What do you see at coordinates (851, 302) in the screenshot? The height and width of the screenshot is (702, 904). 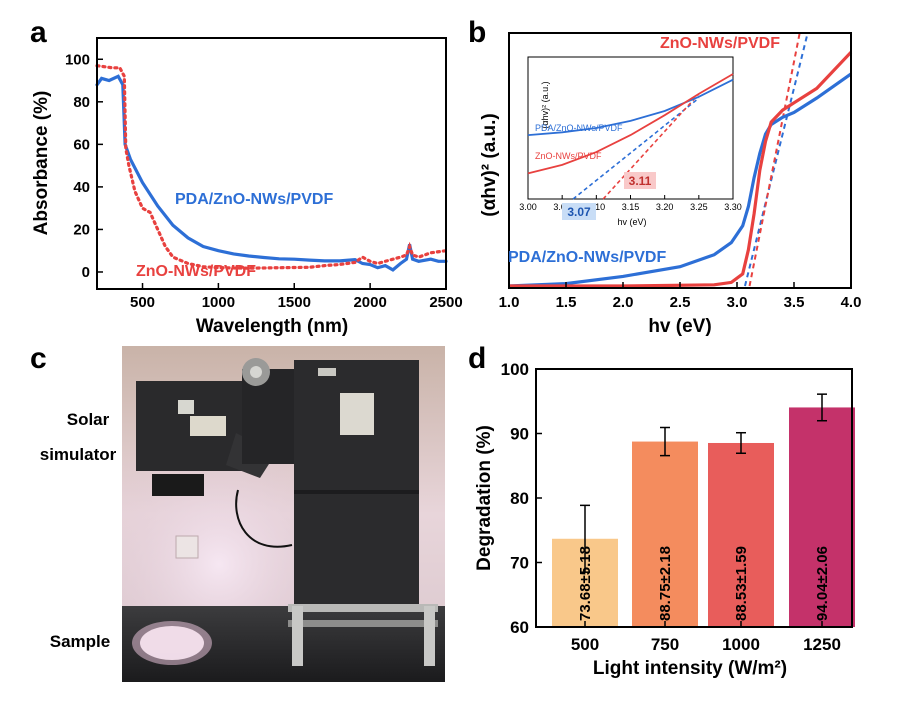 I see `panel-b-xtick-label: 4.0` at bounding box center [851, 302].